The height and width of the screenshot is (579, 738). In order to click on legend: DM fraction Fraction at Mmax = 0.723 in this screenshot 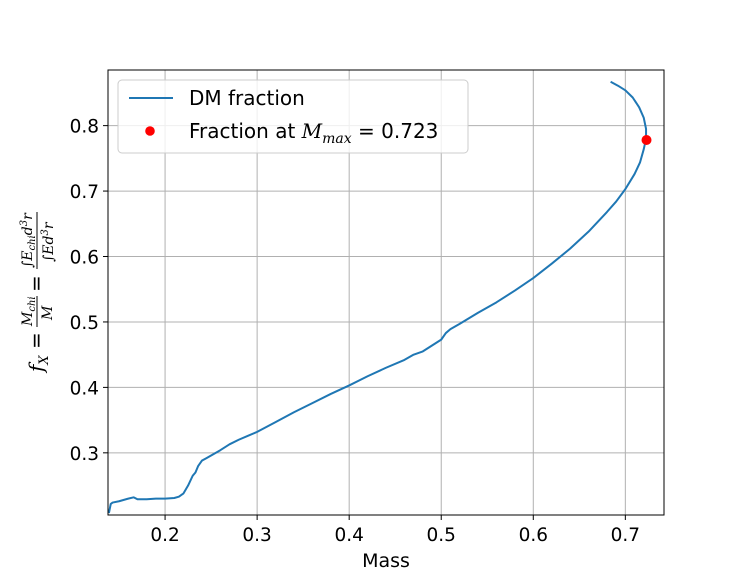, I will do `click(293, 116)`.